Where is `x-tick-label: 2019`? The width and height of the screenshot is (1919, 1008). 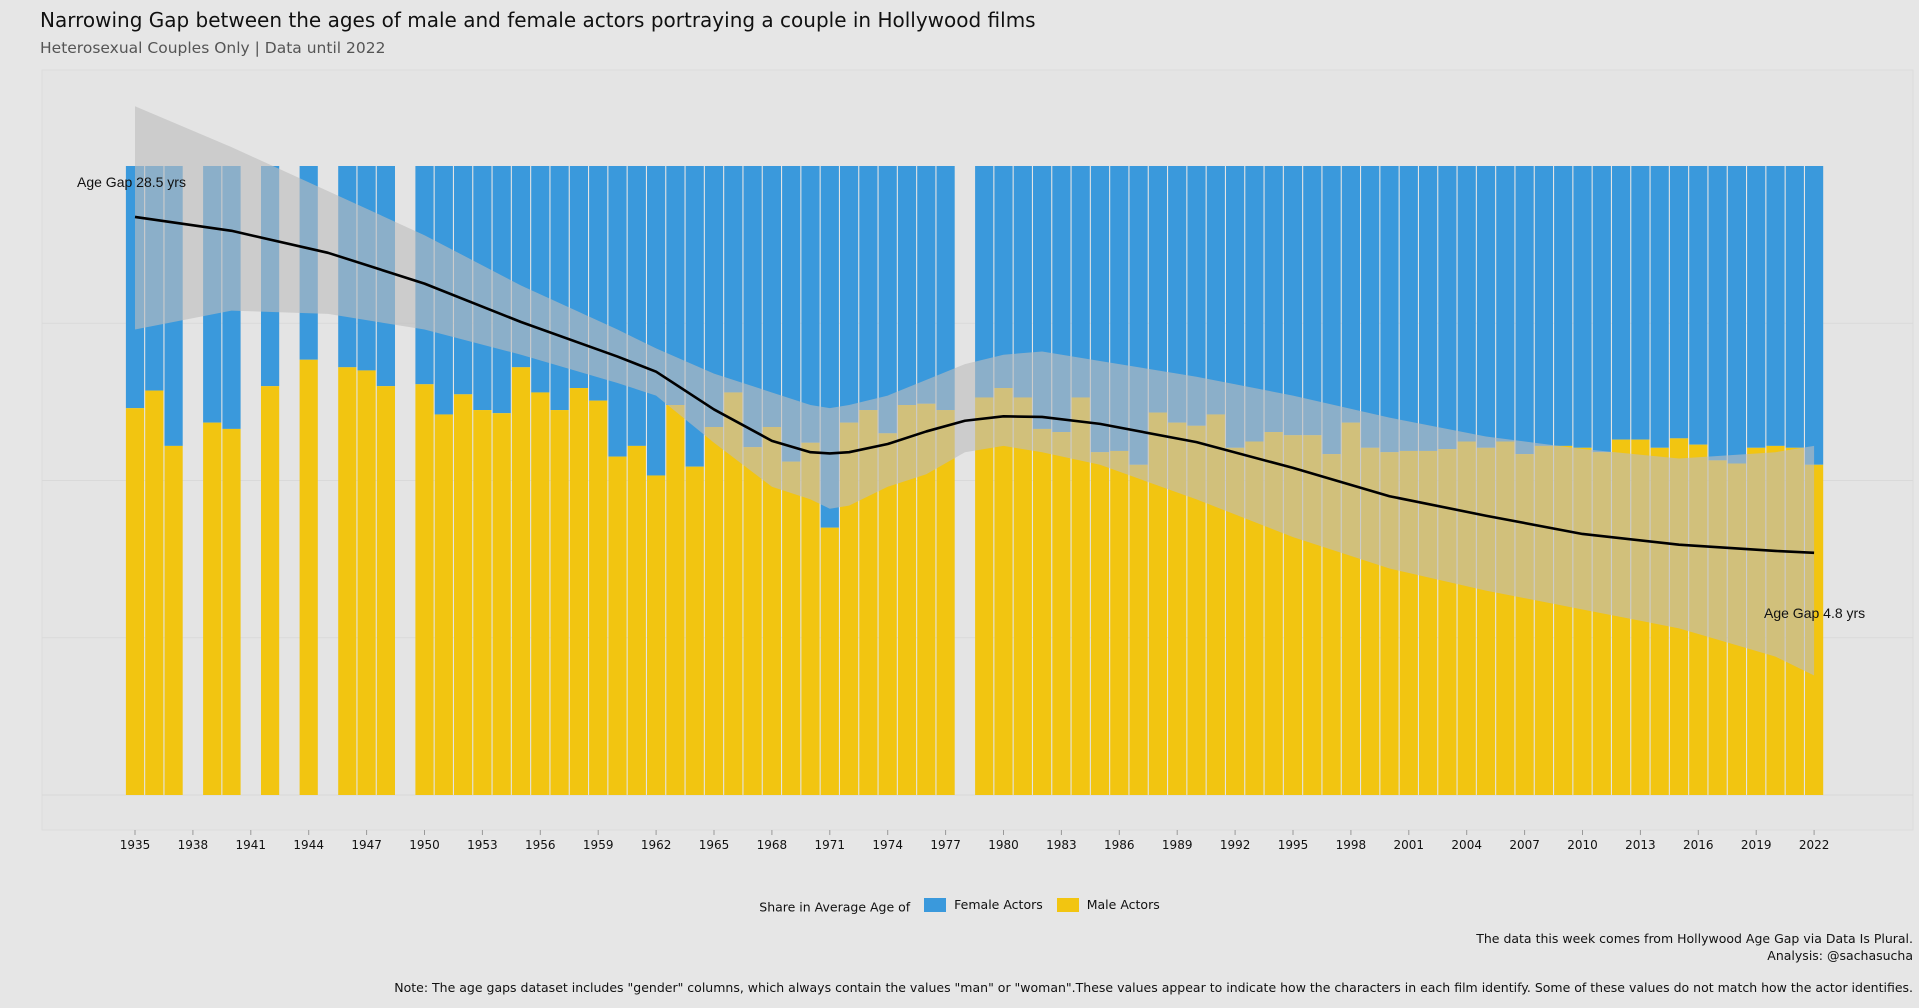
x-tick-label: 2019 is located at coordinates (1756, 845).